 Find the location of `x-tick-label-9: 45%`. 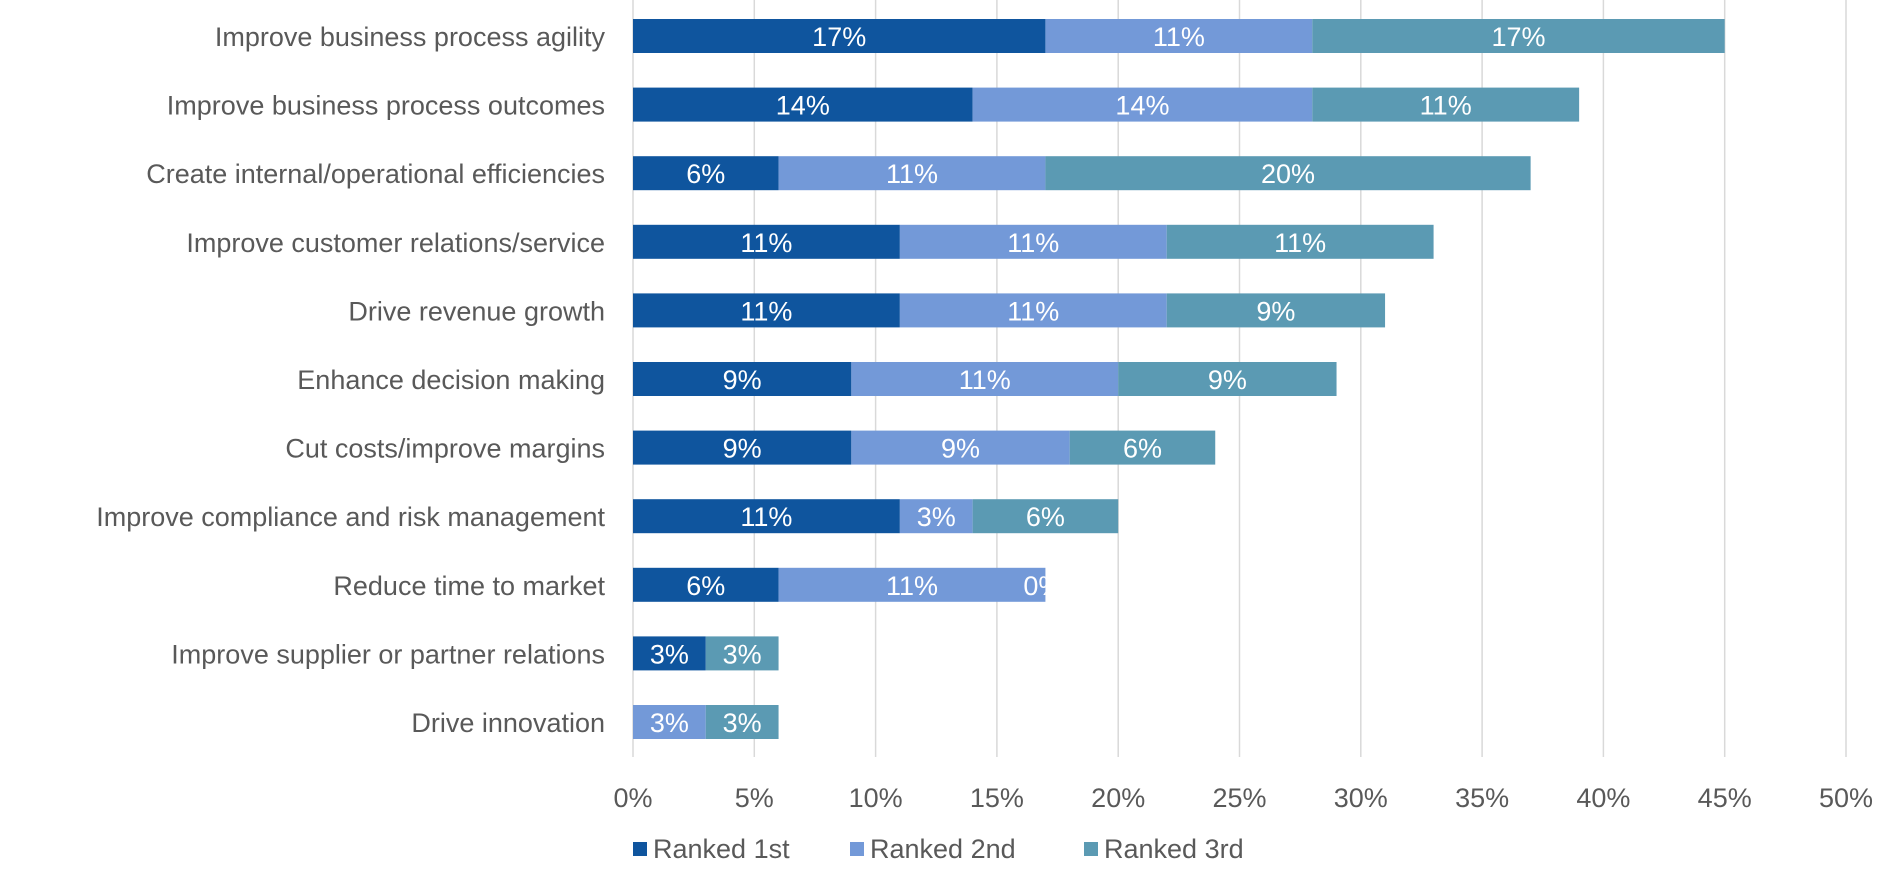

x-tick-label-9: 45% is located at coordinates (1725, 798).